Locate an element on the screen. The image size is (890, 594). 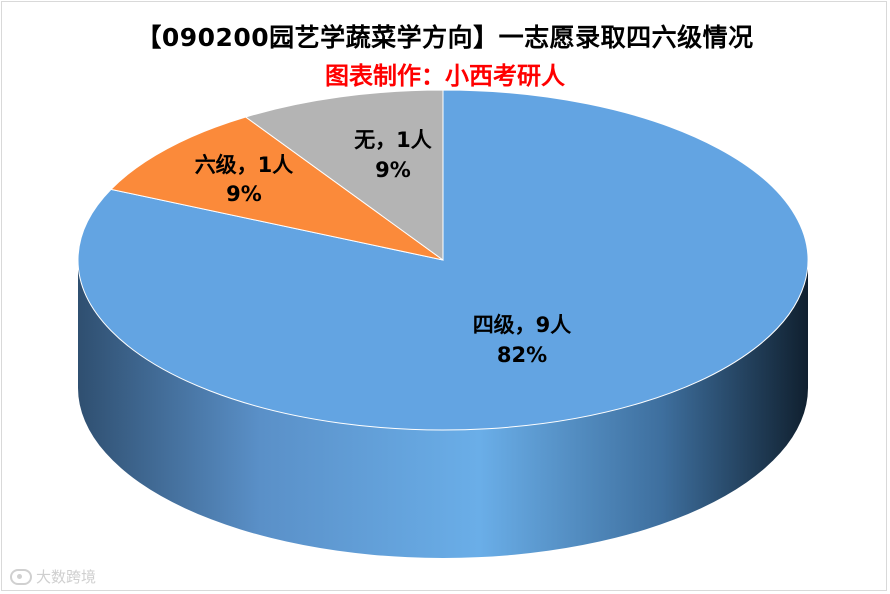
watermark-logo-icon is located at coordinates (21, 576).